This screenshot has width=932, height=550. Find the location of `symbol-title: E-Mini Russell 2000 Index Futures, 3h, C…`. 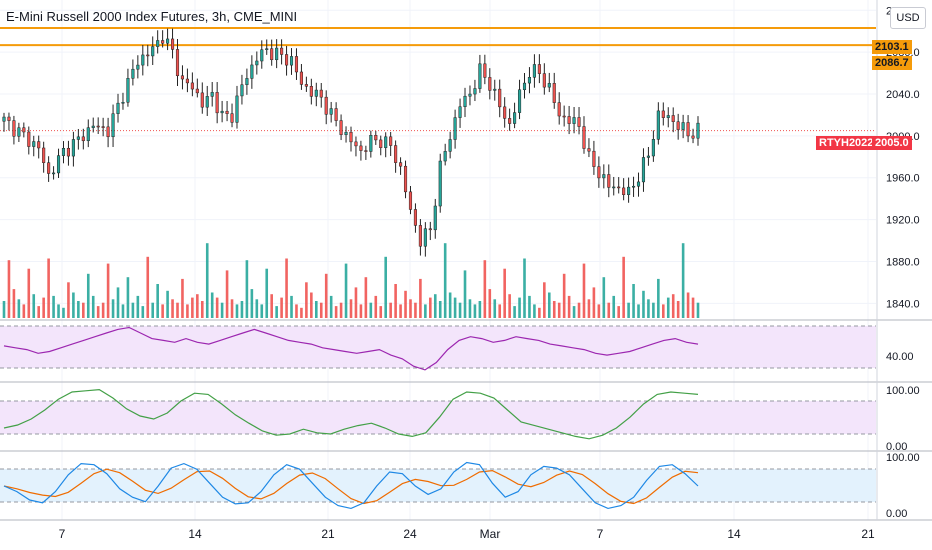

symbol-title: E-Mini Russell 2000 Index Futures, 3h, C… is located at coordinates (152, 16).